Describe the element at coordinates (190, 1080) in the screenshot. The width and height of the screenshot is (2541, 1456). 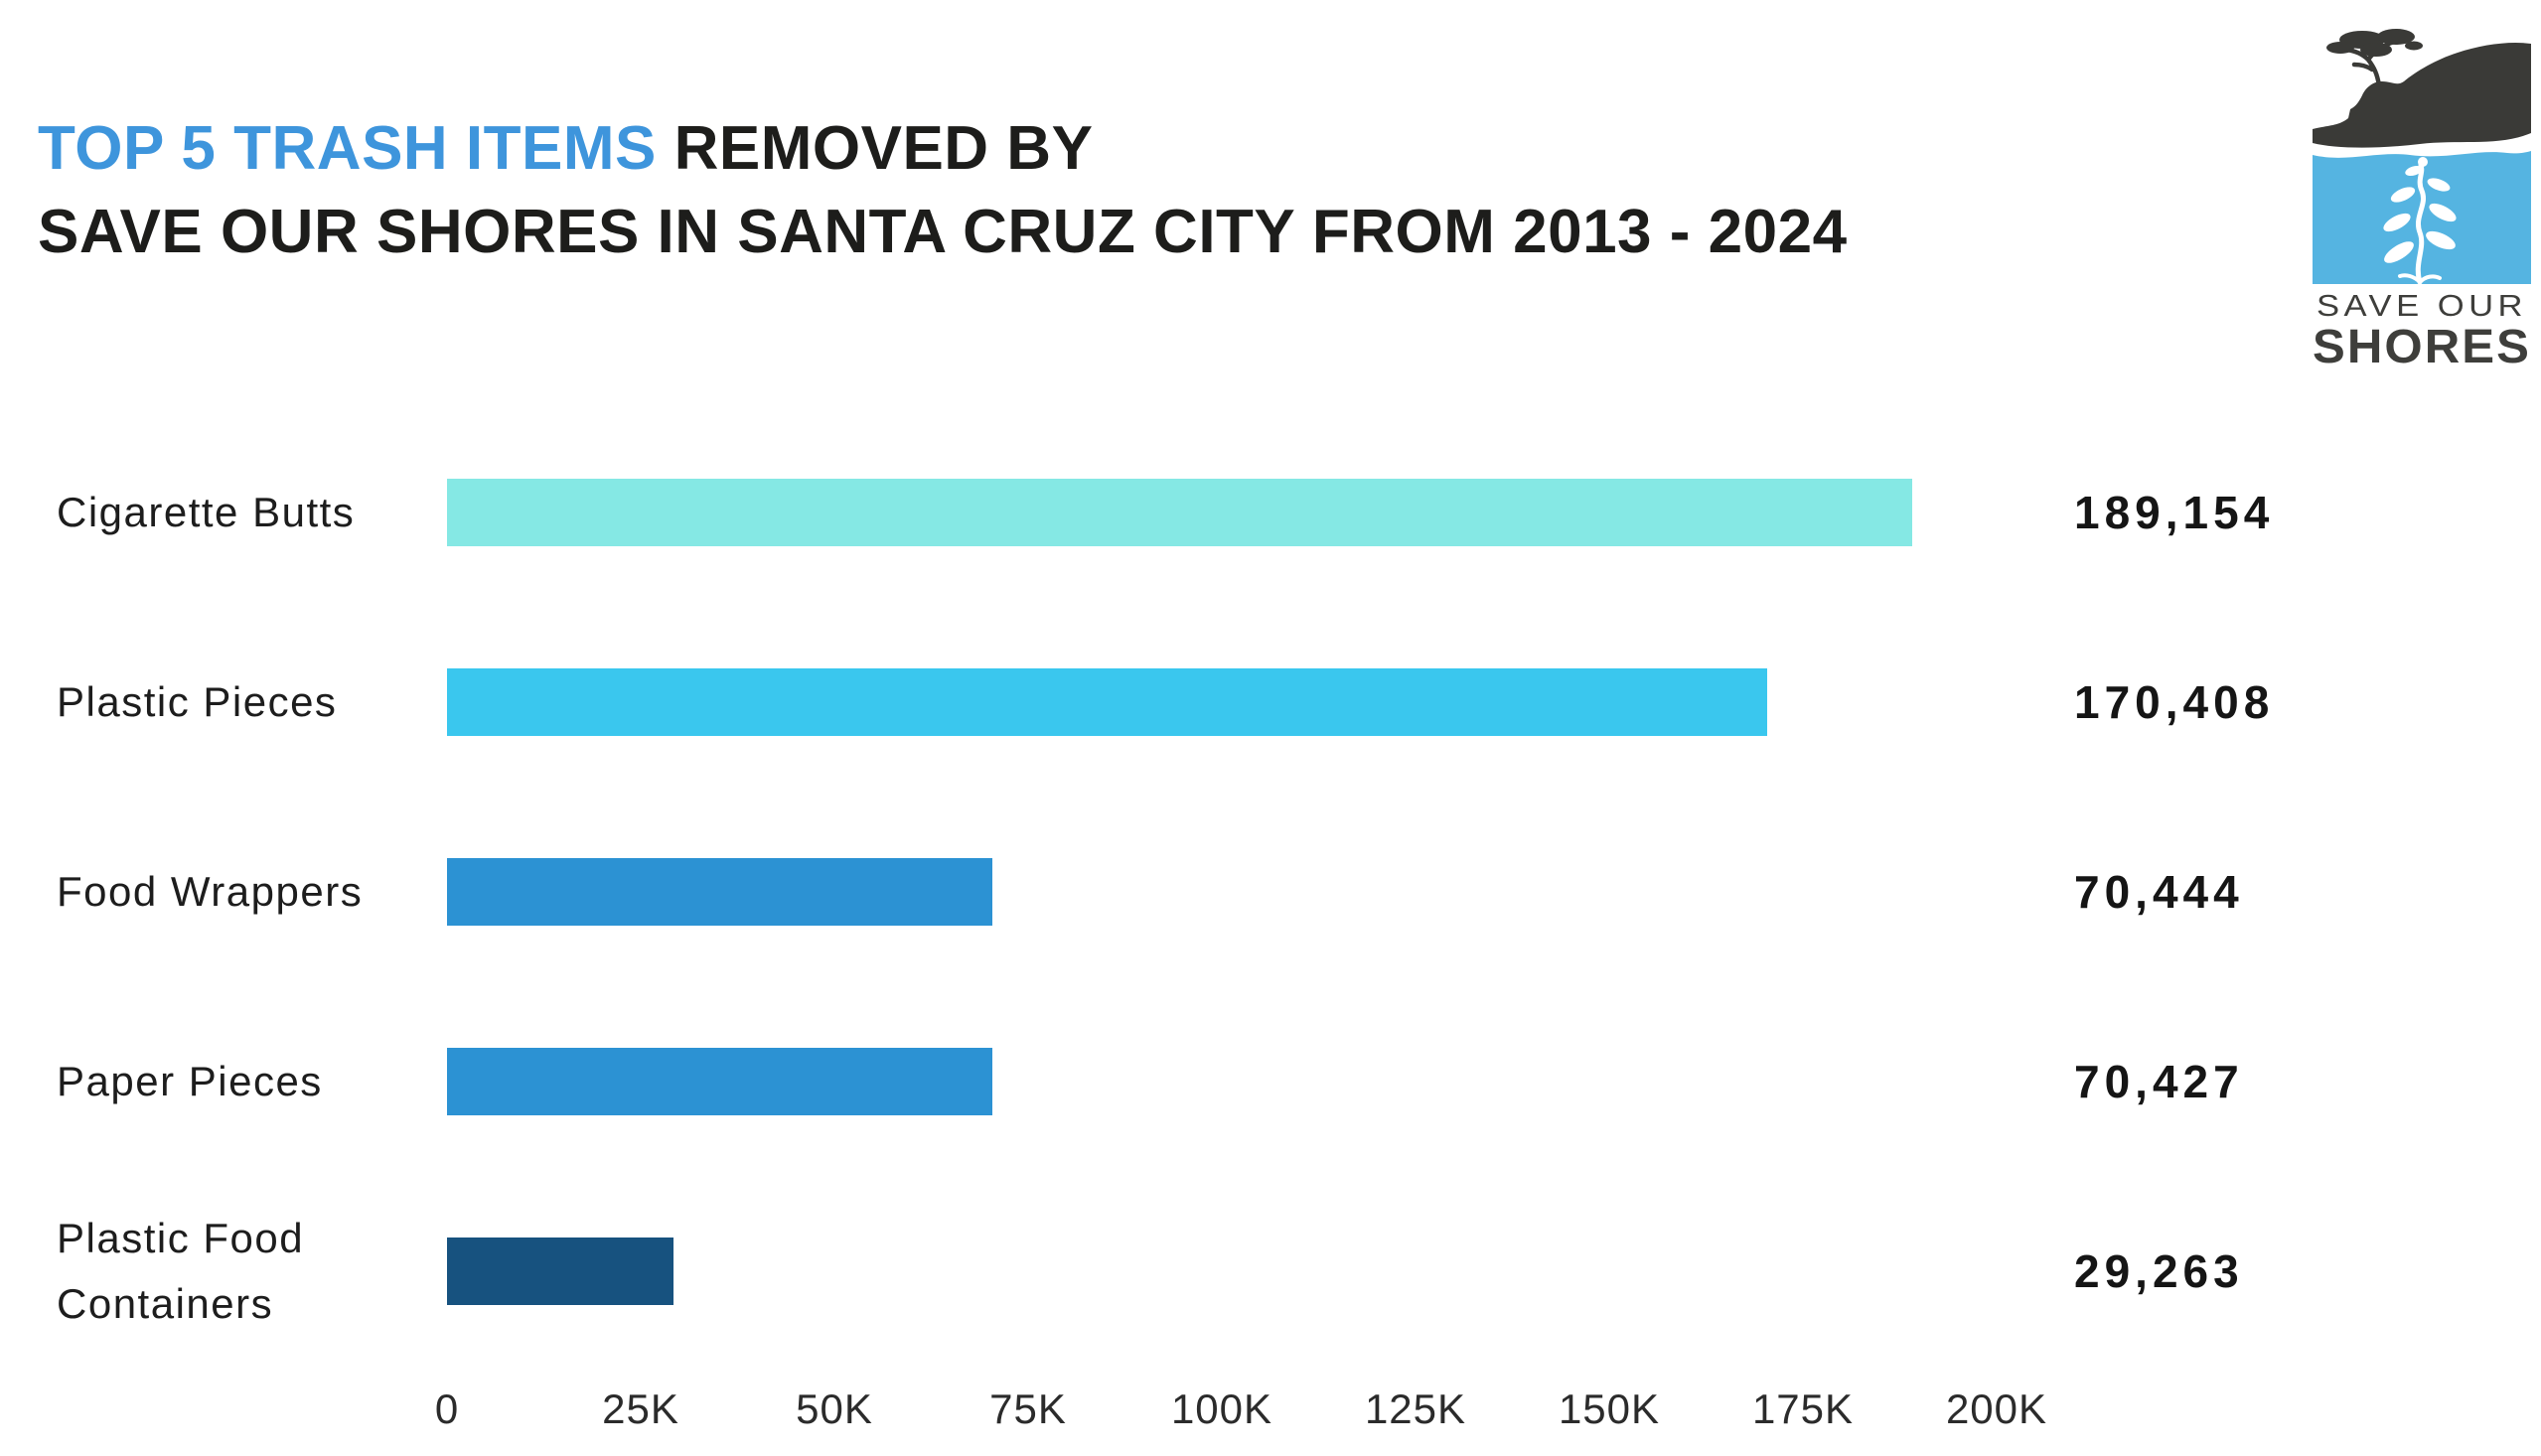
I see `bar-label: Paper Pieces` at that location.